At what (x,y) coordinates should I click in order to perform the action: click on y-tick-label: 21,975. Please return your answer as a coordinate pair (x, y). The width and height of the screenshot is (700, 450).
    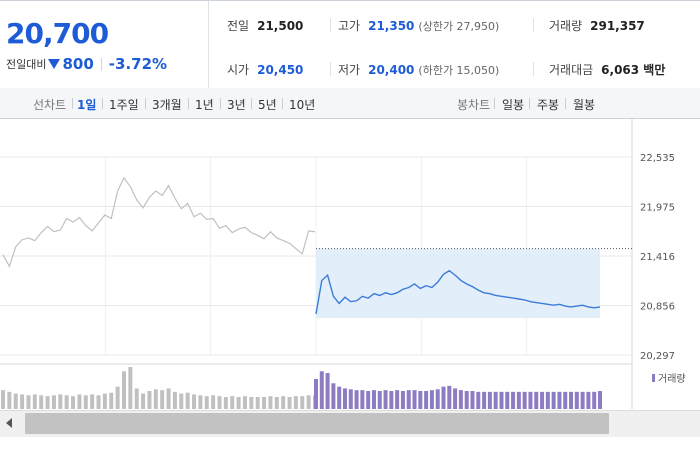
    Looking at the image, I should click on (657, 208).